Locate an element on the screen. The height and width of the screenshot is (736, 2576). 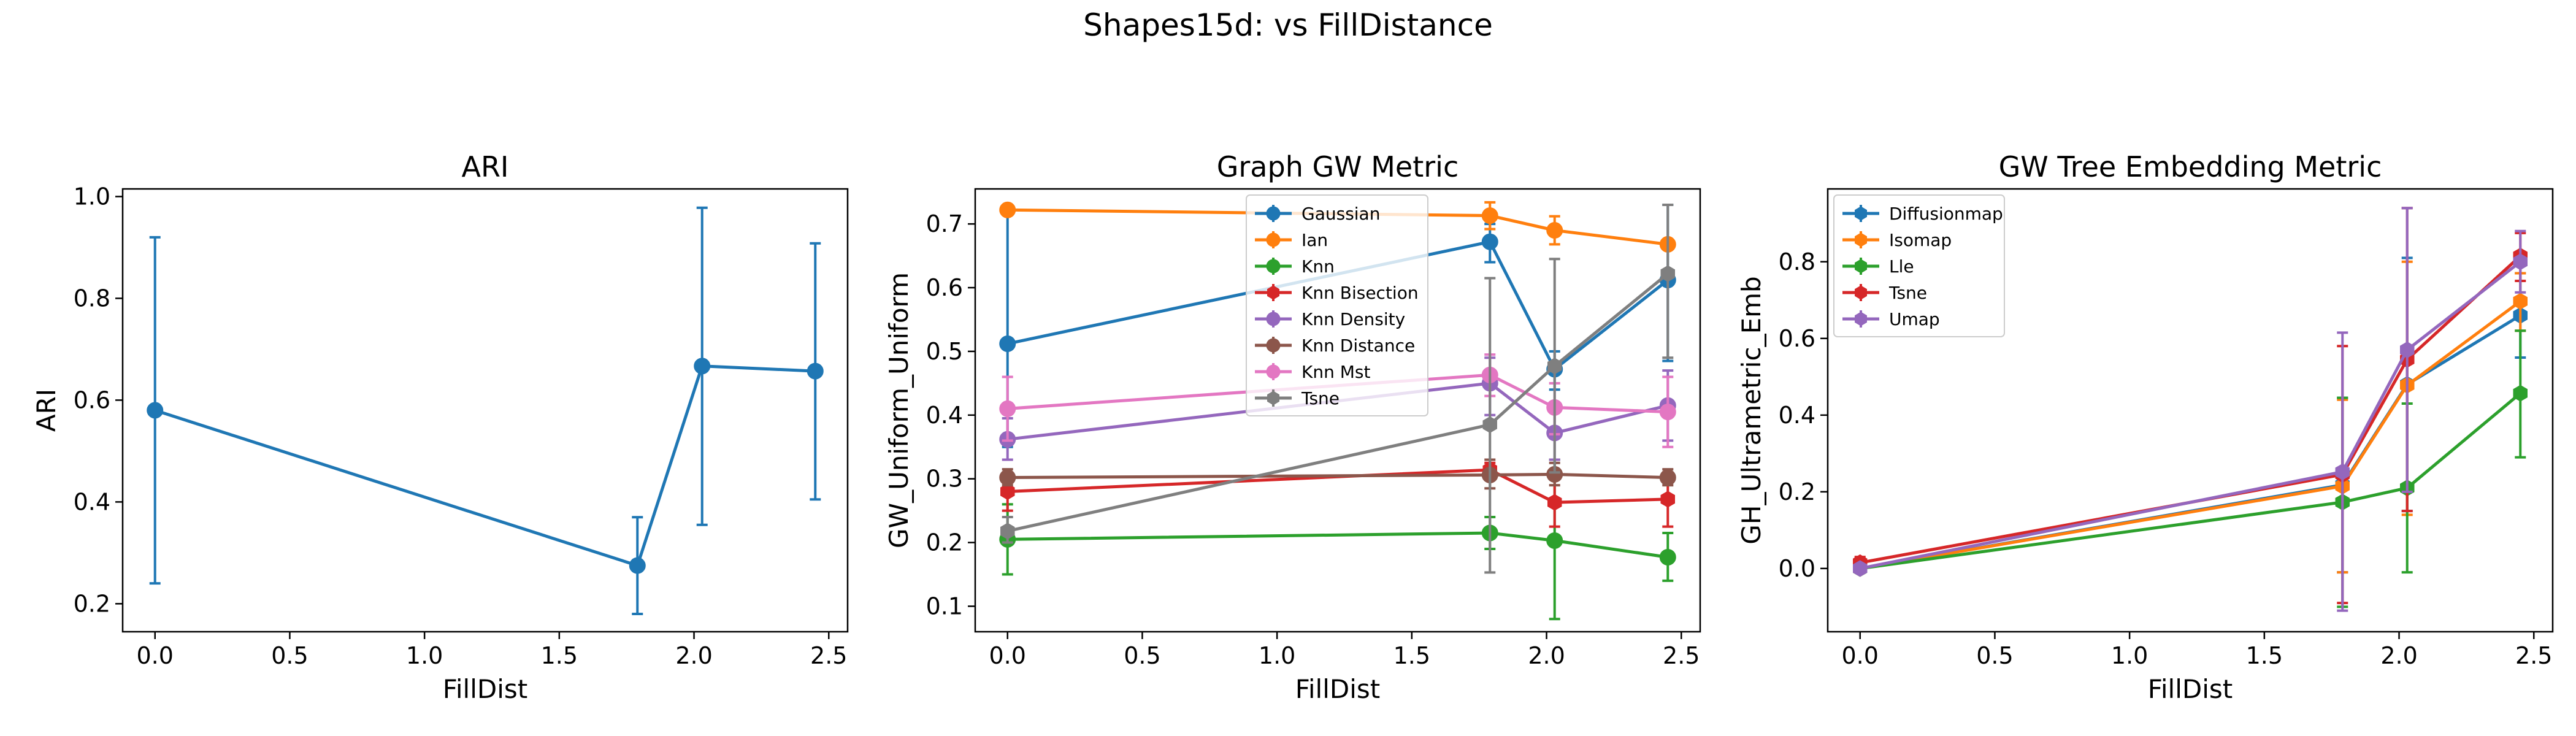
y-axis-label: GW_Uniform_Uniform is located at coordinates (899, 410).